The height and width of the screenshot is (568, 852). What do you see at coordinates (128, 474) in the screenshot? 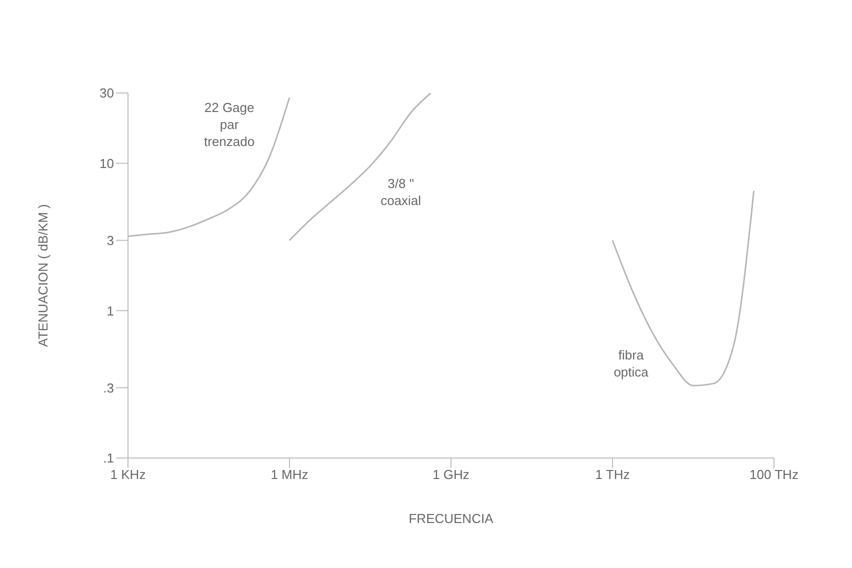
I see `x-tick-label: 1 KHz` at bounding box center [128, 474].